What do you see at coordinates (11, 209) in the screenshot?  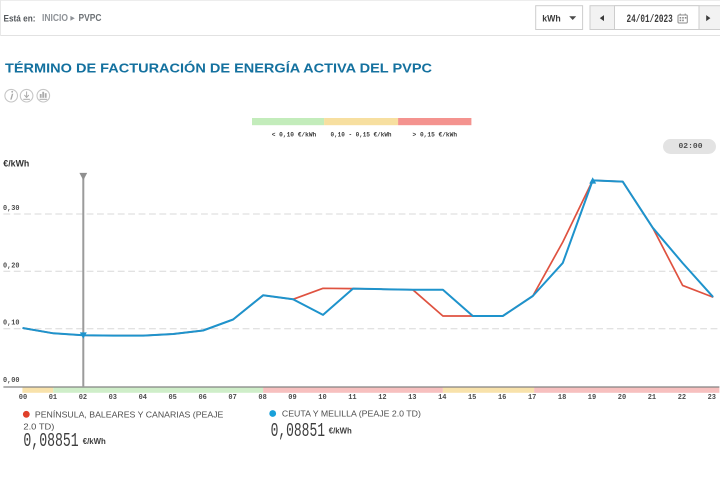 I see `svg-text: 0,30` at bounding box center [11, 209].